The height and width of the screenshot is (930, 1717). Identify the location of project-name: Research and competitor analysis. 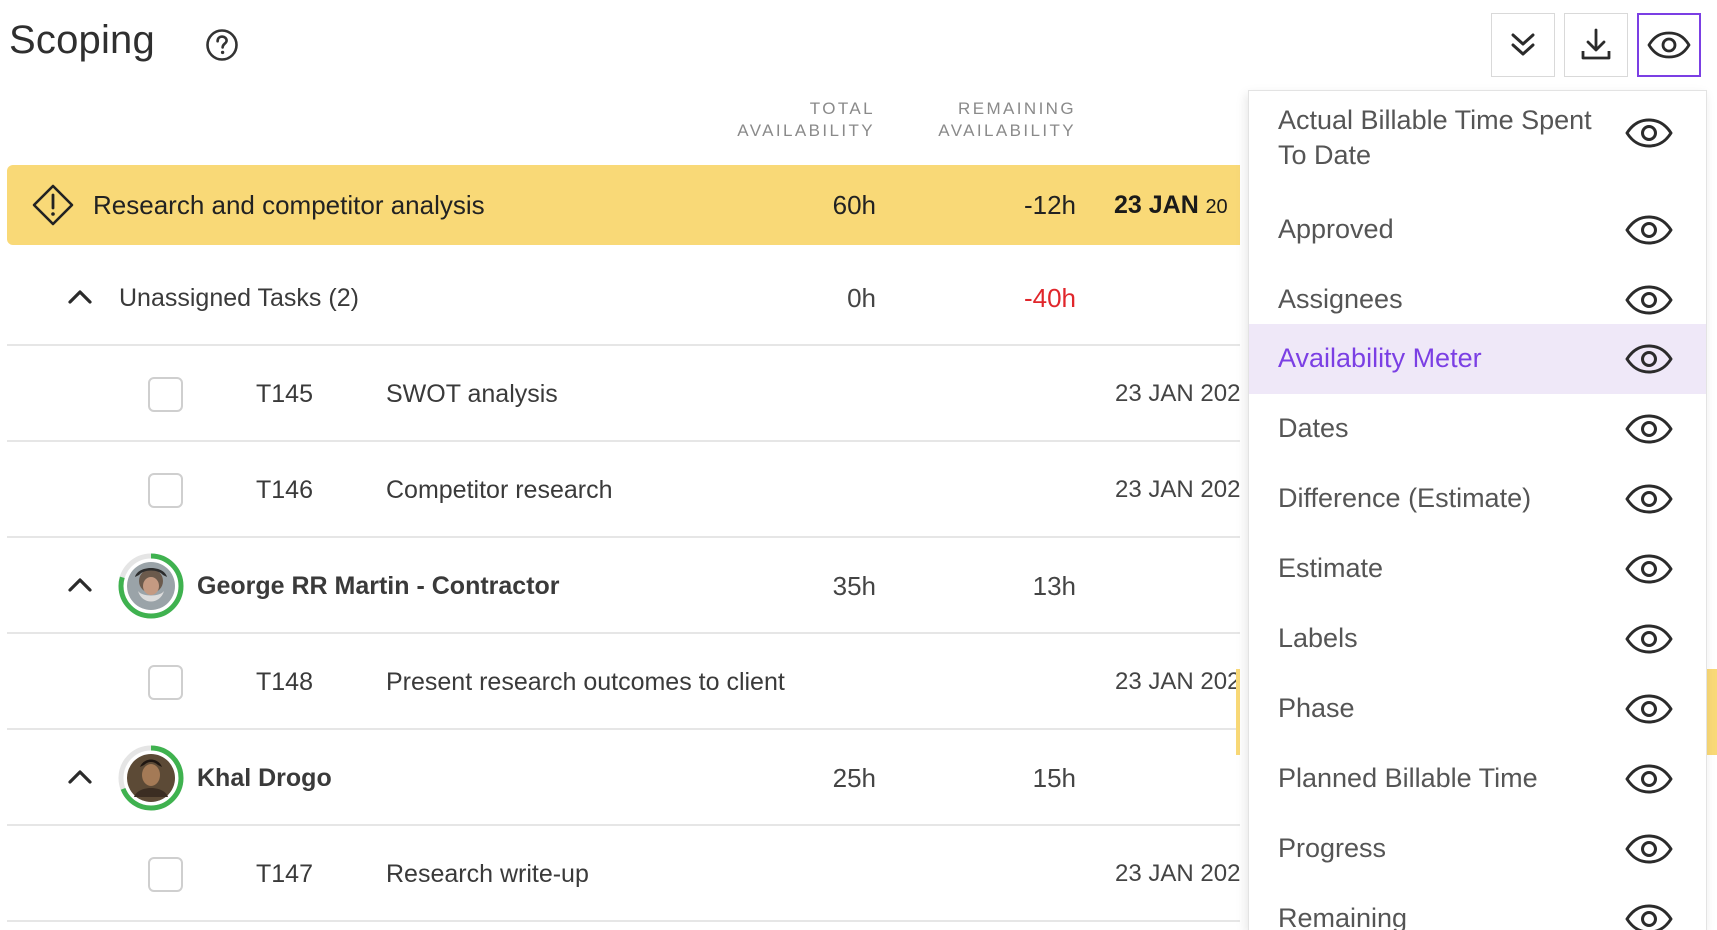
(289, 205).